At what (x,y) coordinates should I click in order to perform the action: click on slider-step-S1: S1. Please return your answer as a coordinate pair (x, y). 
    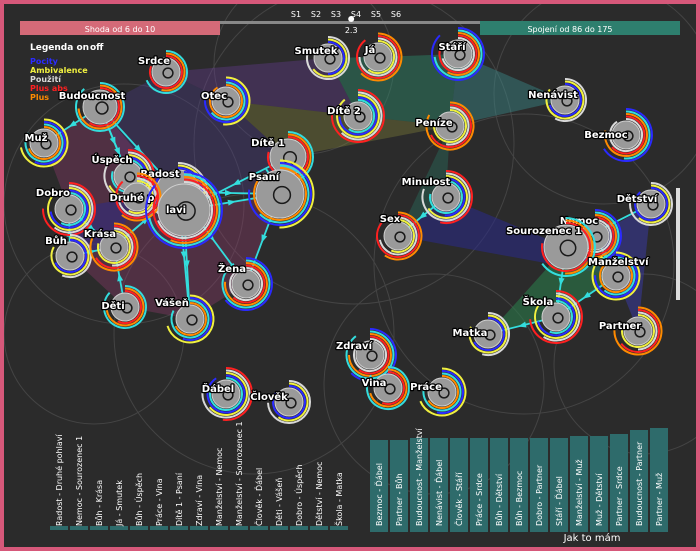
    Looking at the image, I should click on (296, 14).